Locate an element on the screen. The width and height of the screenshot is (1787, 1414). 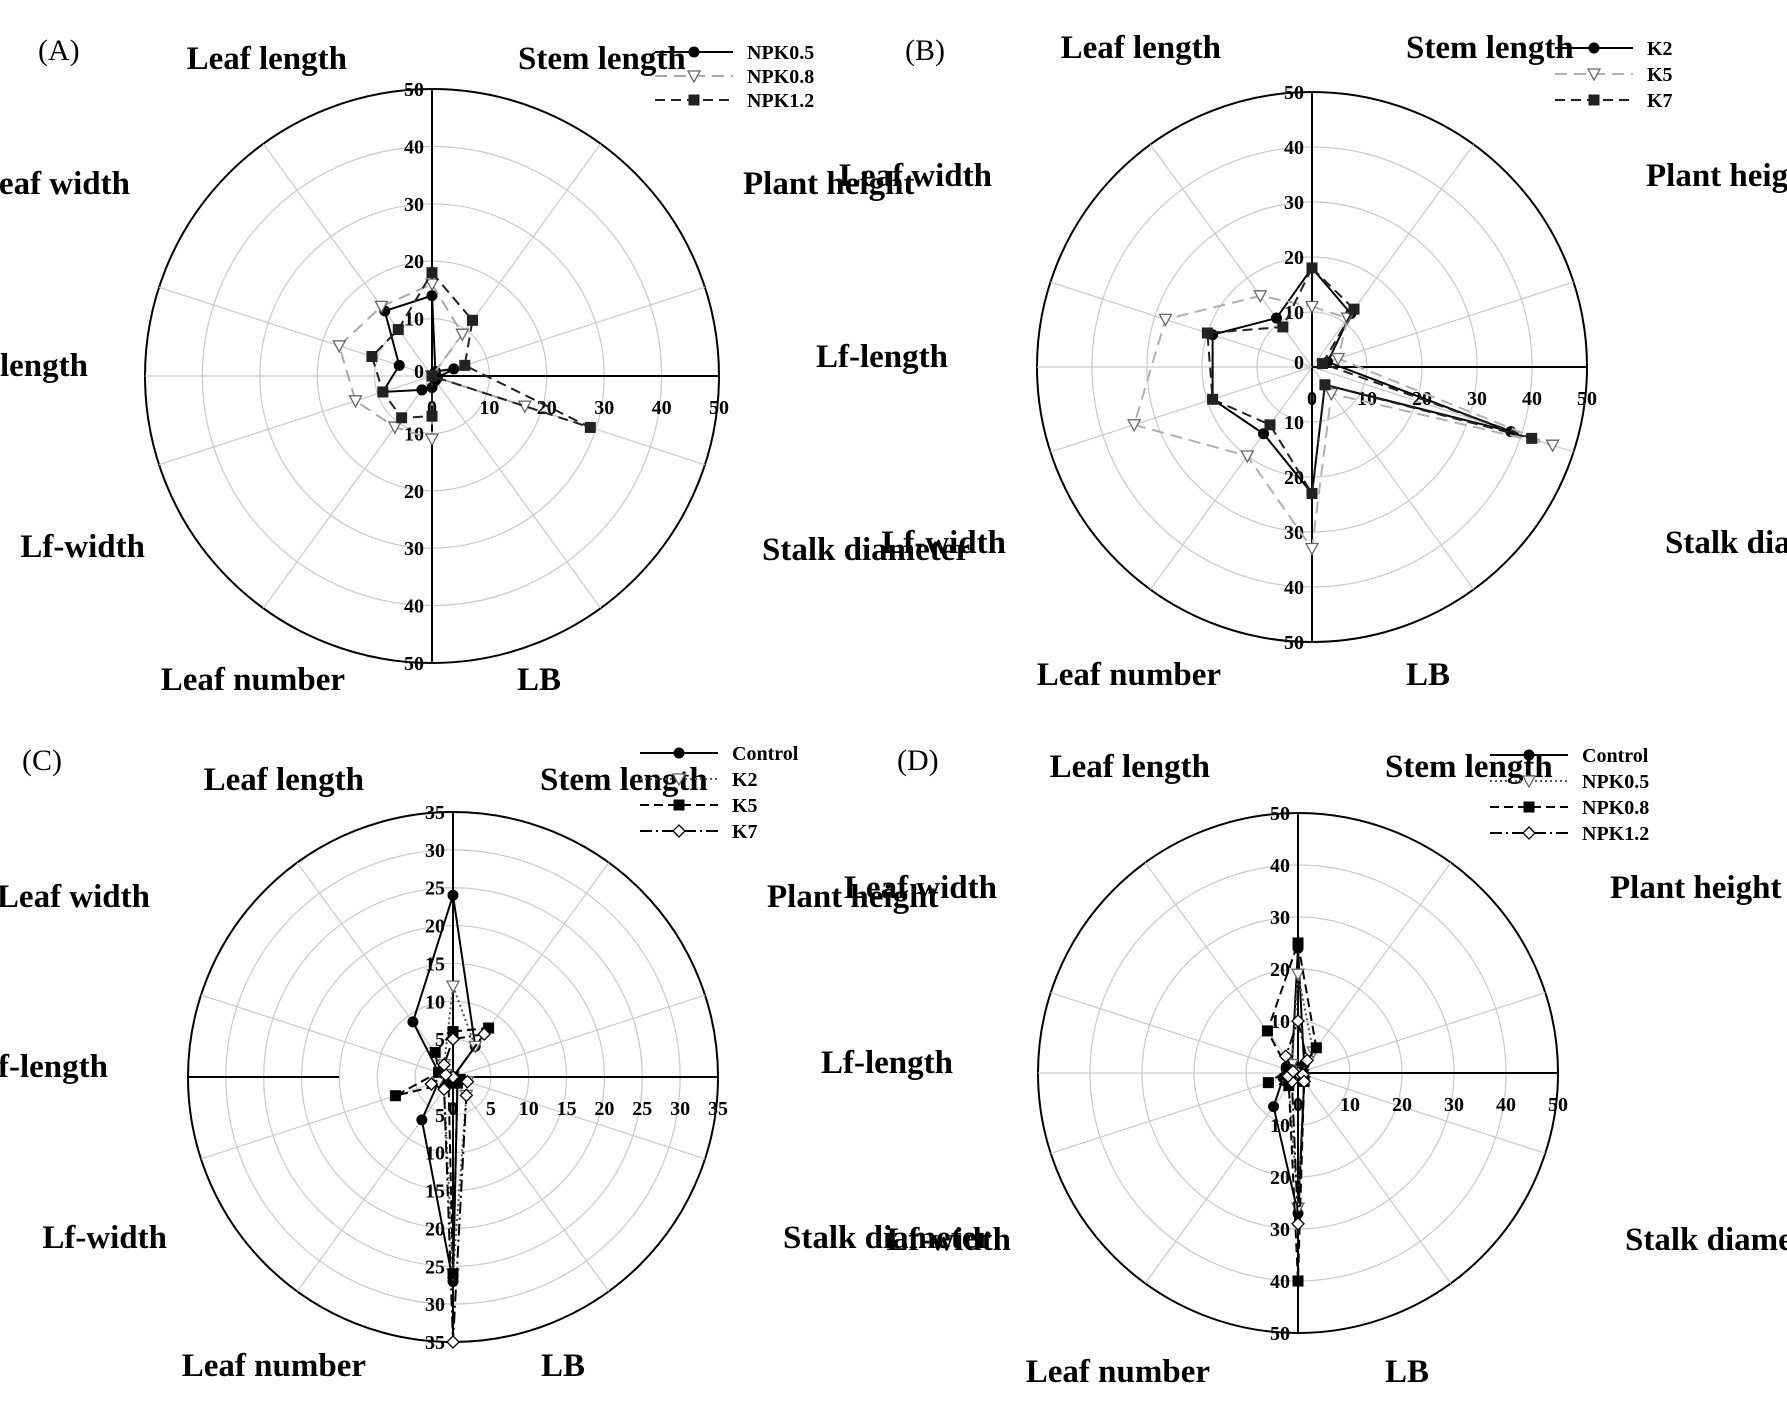
tick-label-vertical-up: 50 is located at coordinates (414, 90).